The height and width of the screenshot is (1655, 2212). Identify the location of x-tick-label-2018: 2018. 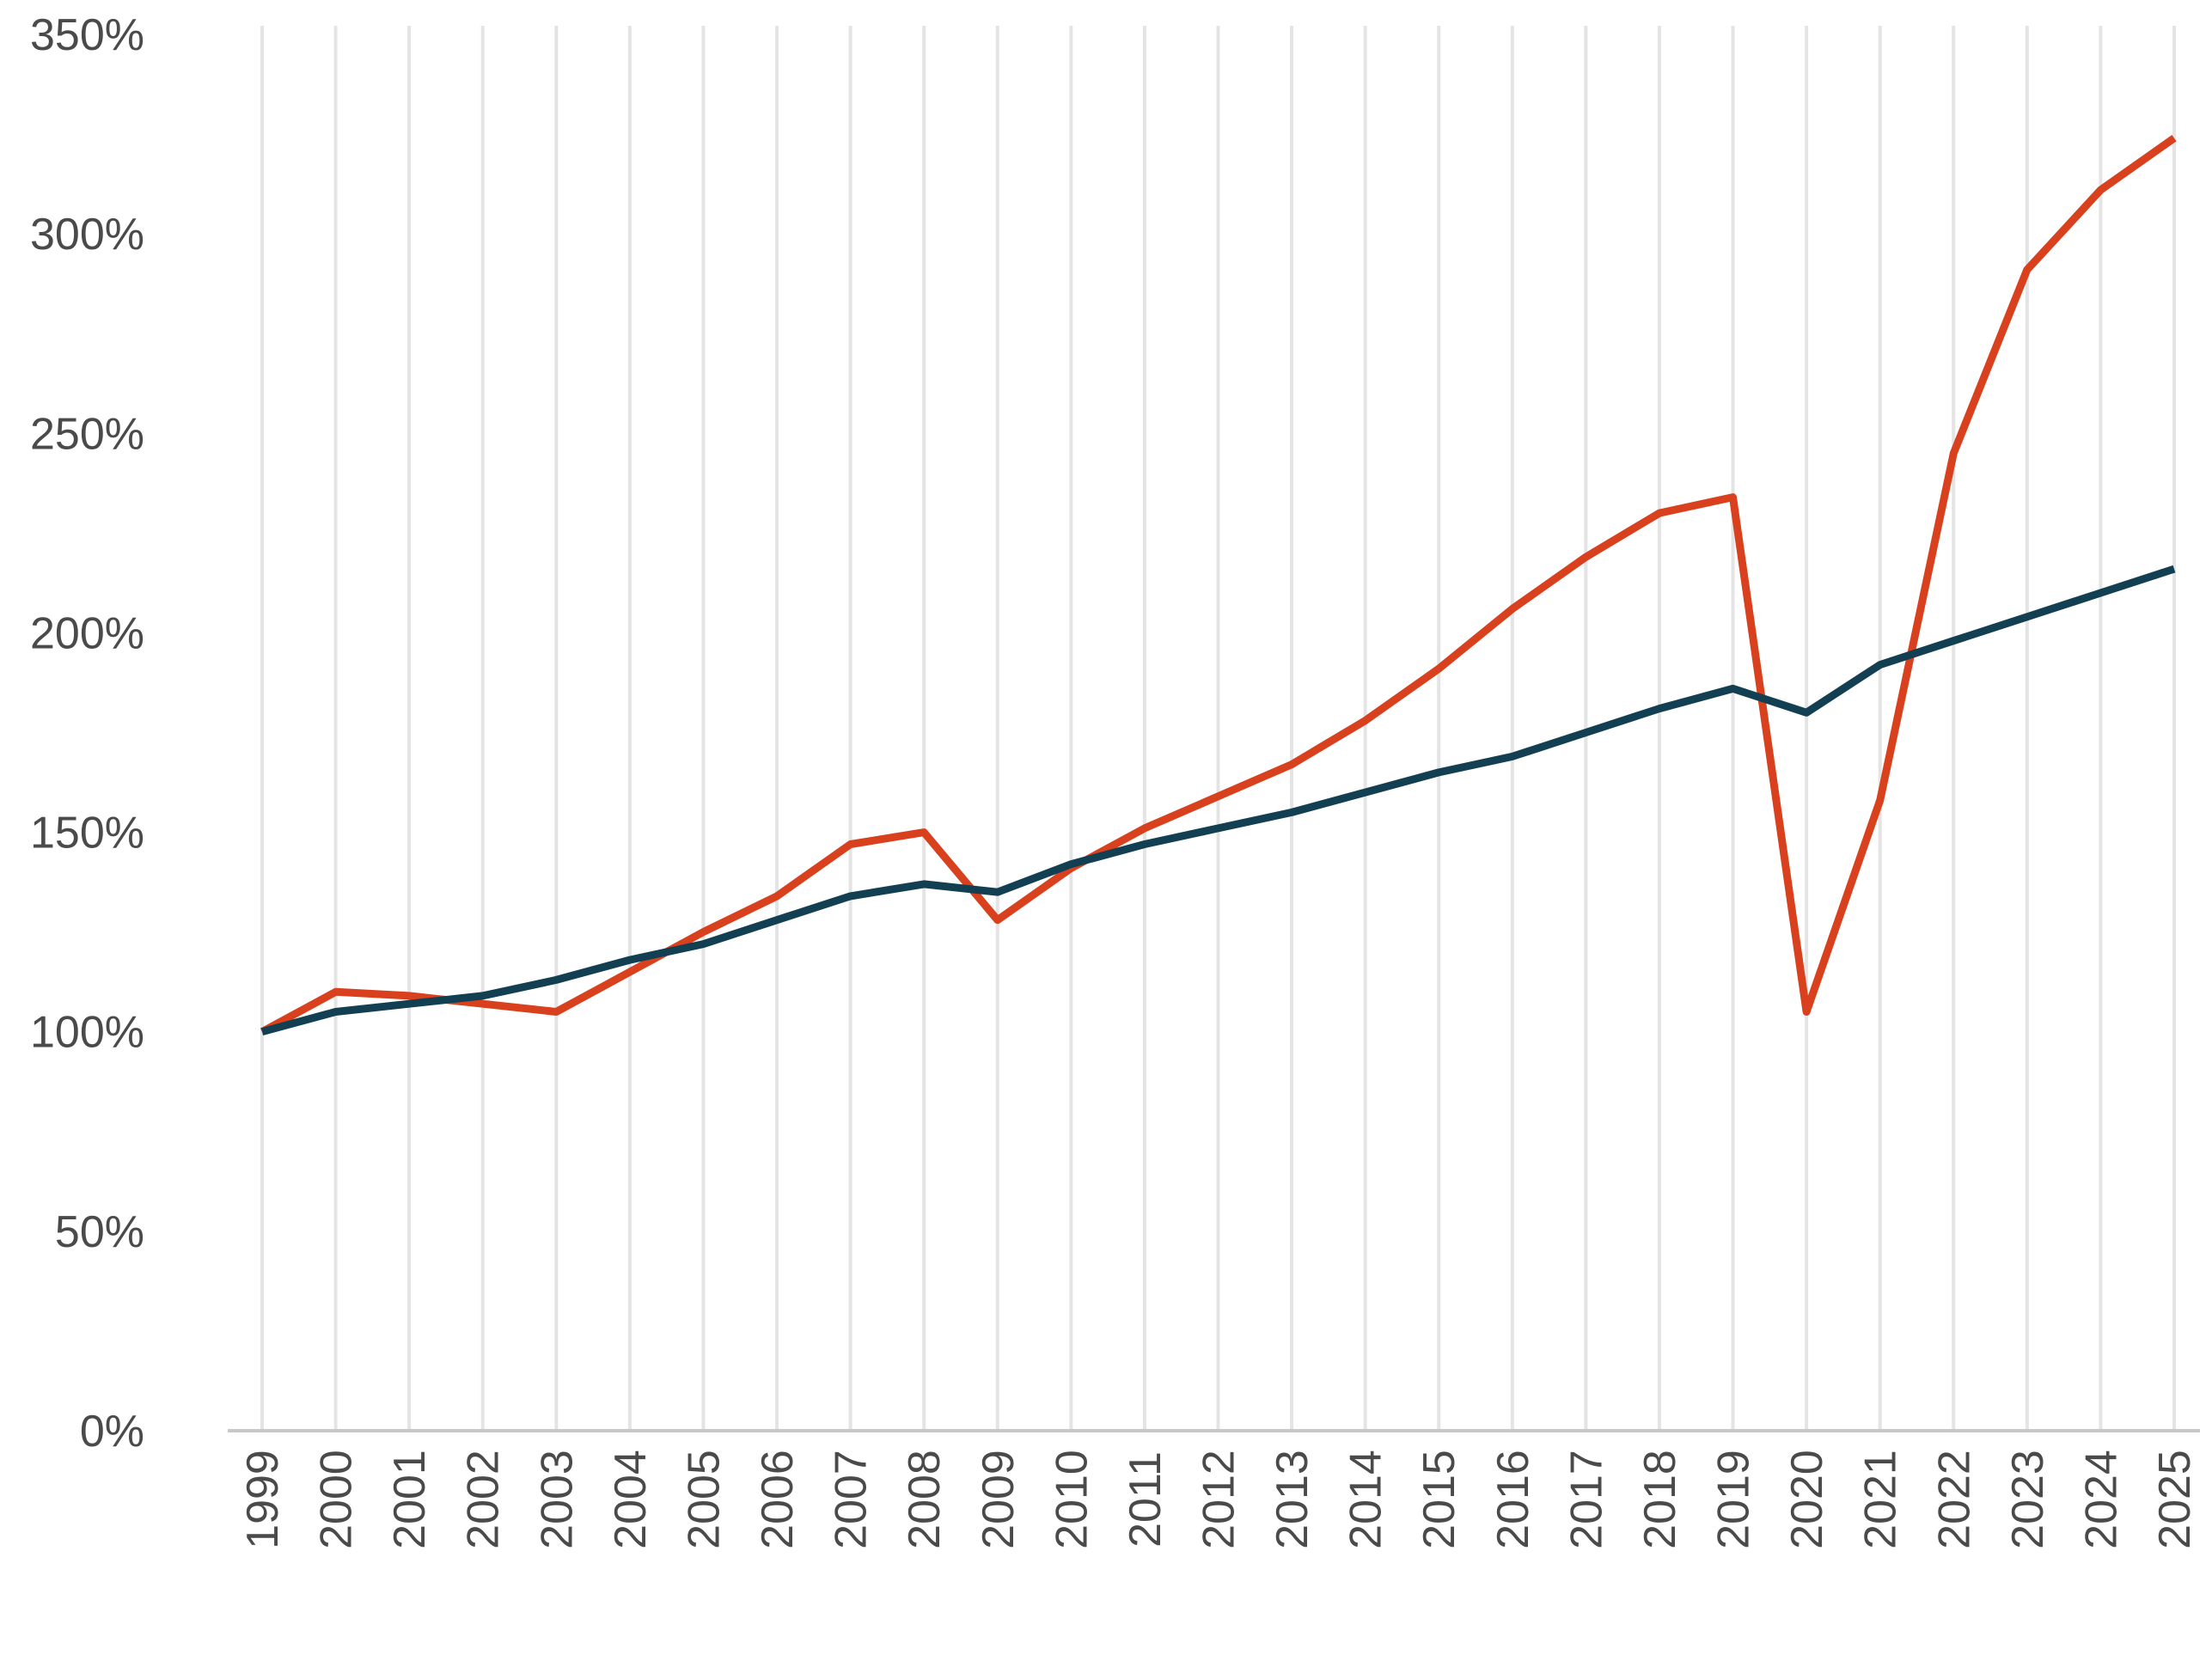
(1660, 1499).